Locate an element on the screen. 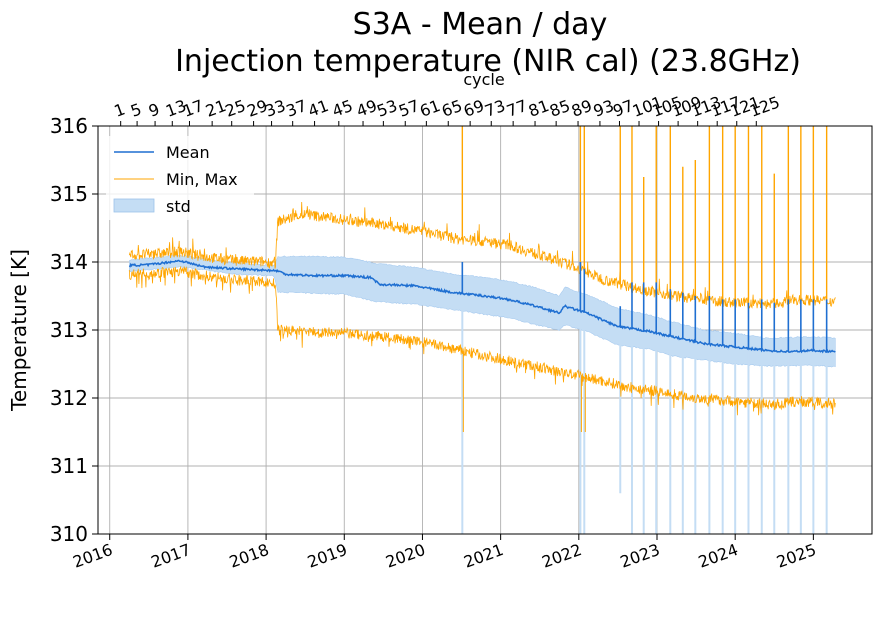 The width and height of the screenshot is (881, 622). y-tick-label: 310 is located at coordinates (69, 534).